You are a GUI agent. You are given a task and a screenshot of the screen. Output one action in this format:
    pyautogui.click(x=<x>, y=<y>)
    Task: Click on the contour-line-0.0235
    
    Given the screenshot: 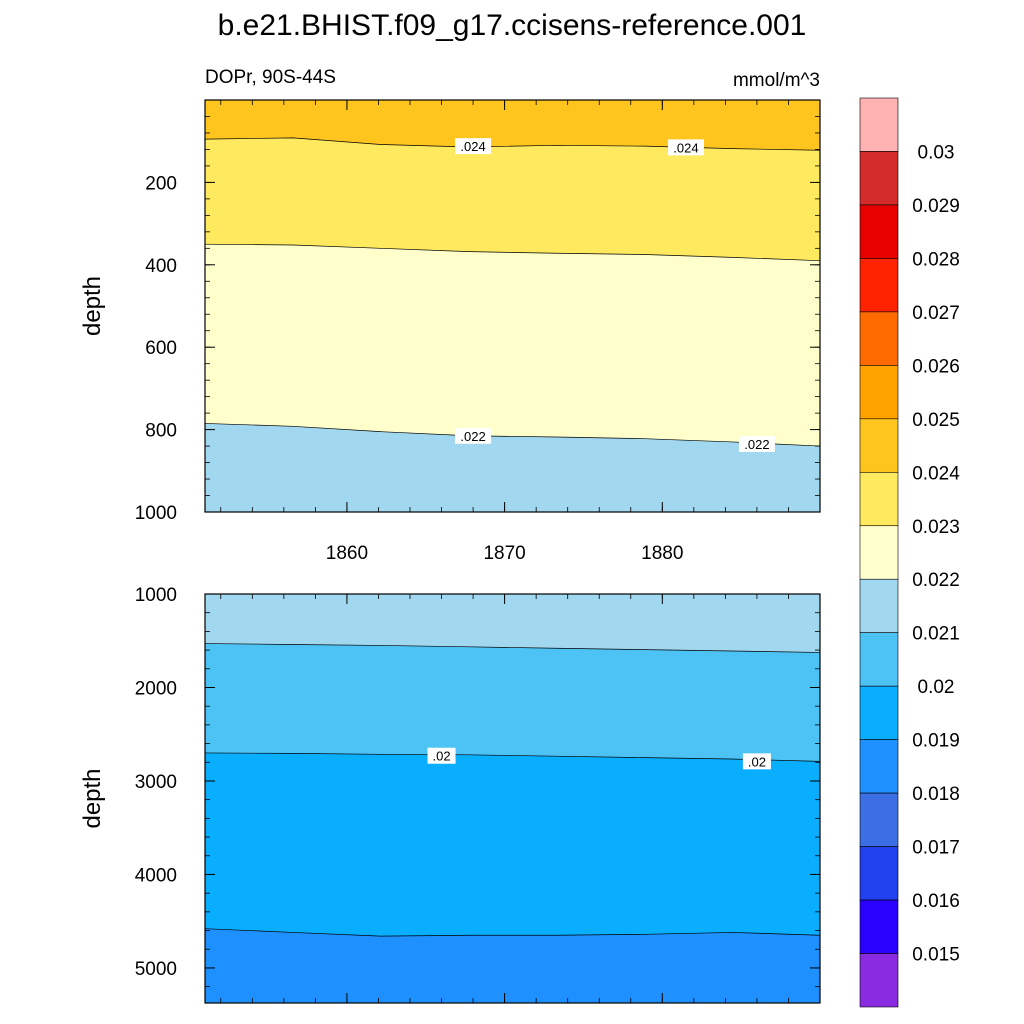 What is the action you would take?
    pyautogui.click(x=512, y=252)
    